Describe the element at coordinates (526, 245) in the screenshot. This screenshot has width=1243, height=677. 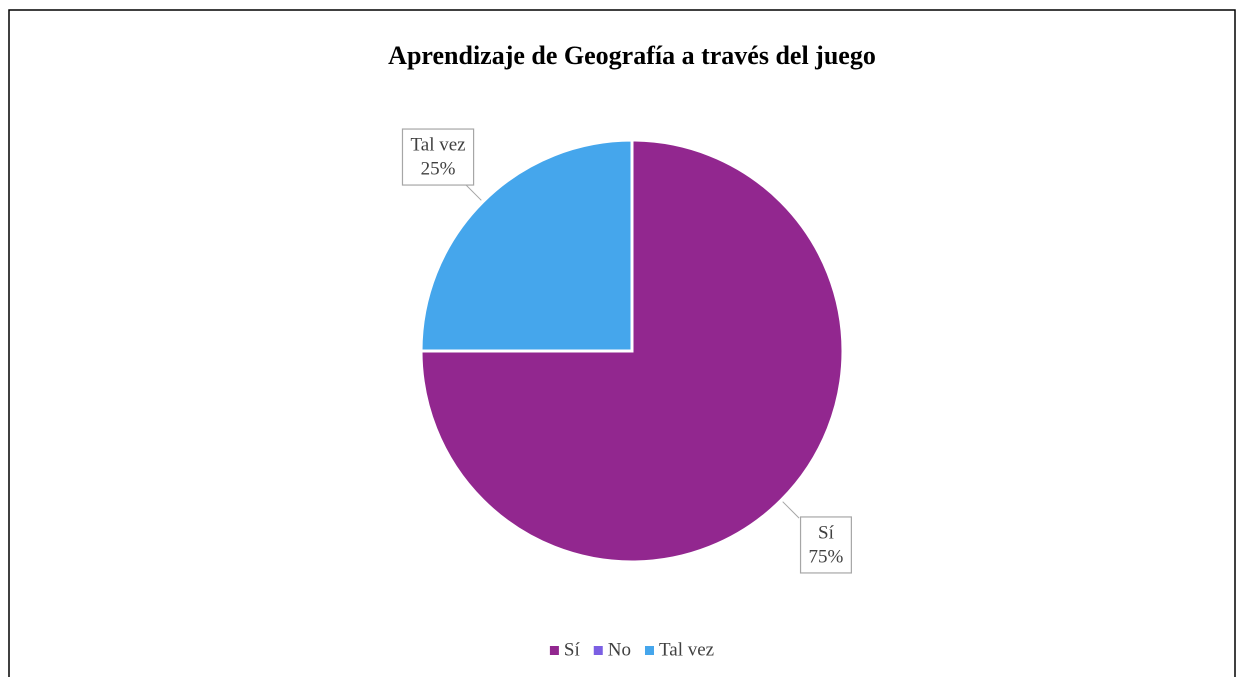
I see `pie-slice` at that location.